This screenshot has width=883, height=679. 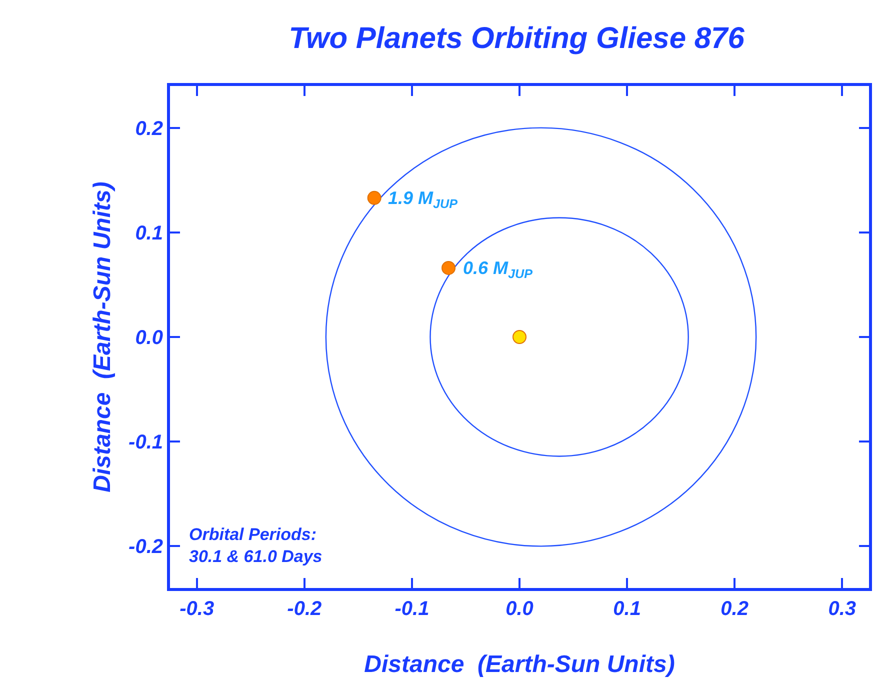 What do you see at coordinates (149, 338) in the screenshot?
I see `y-tick-label: 0.0` at bounding box center [149, 338].